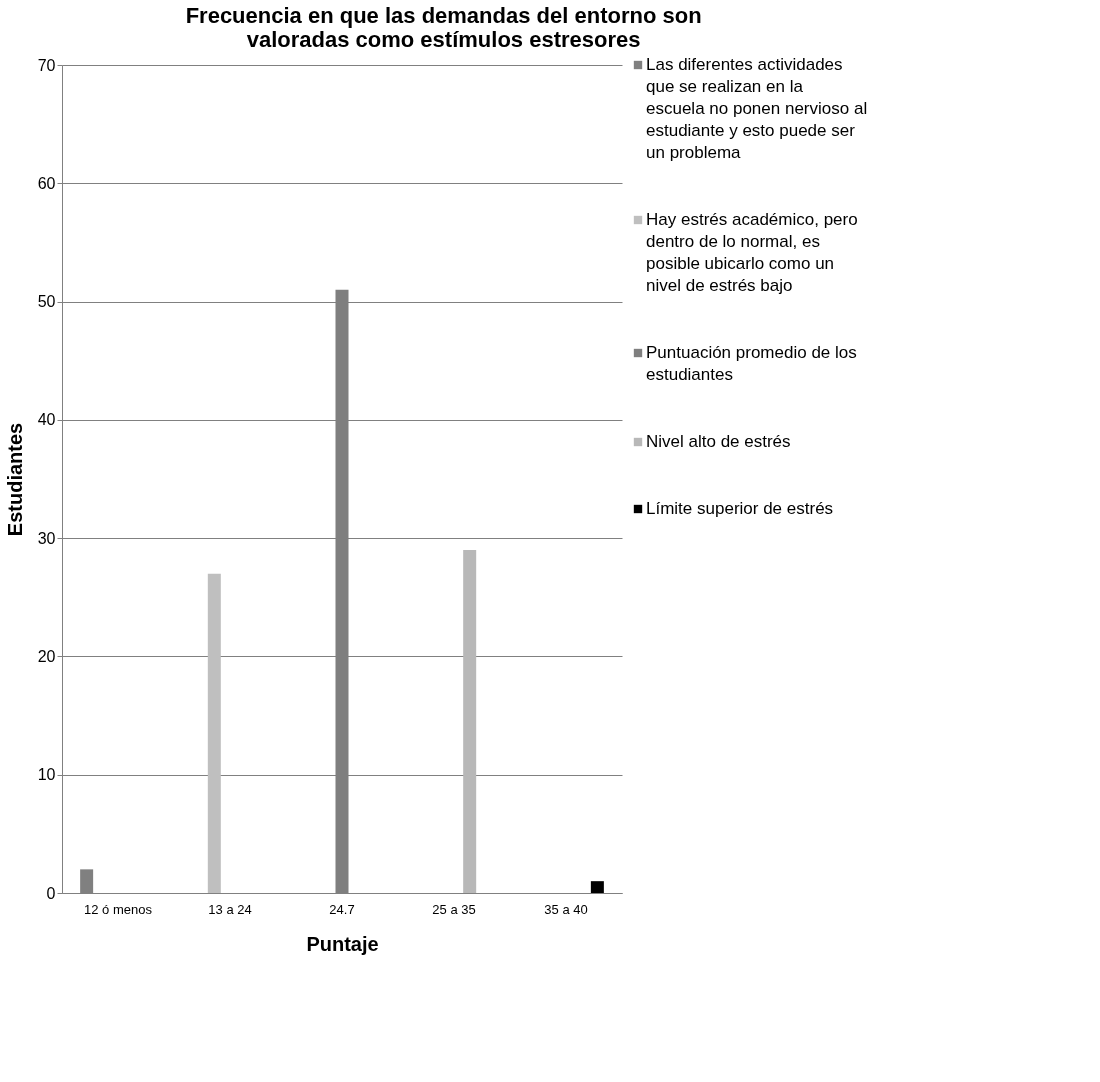 The width and height of the screenshot is (1100, 1082). I want to click on y-tick-label: 20, so click(46, 656).